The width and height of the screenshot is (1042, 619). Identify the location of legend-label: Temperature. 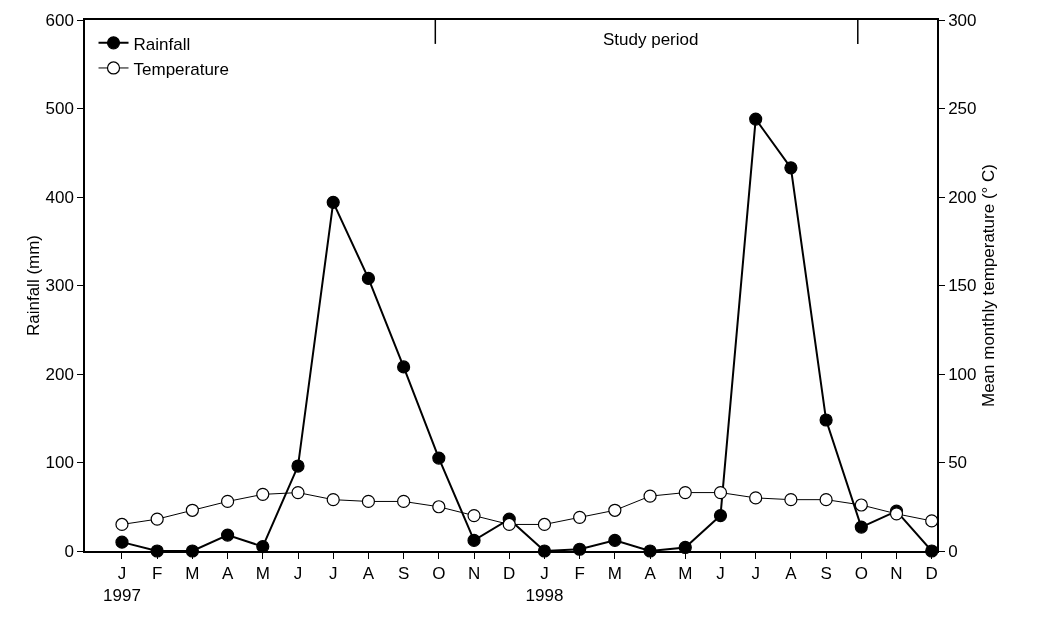
(181, 69).